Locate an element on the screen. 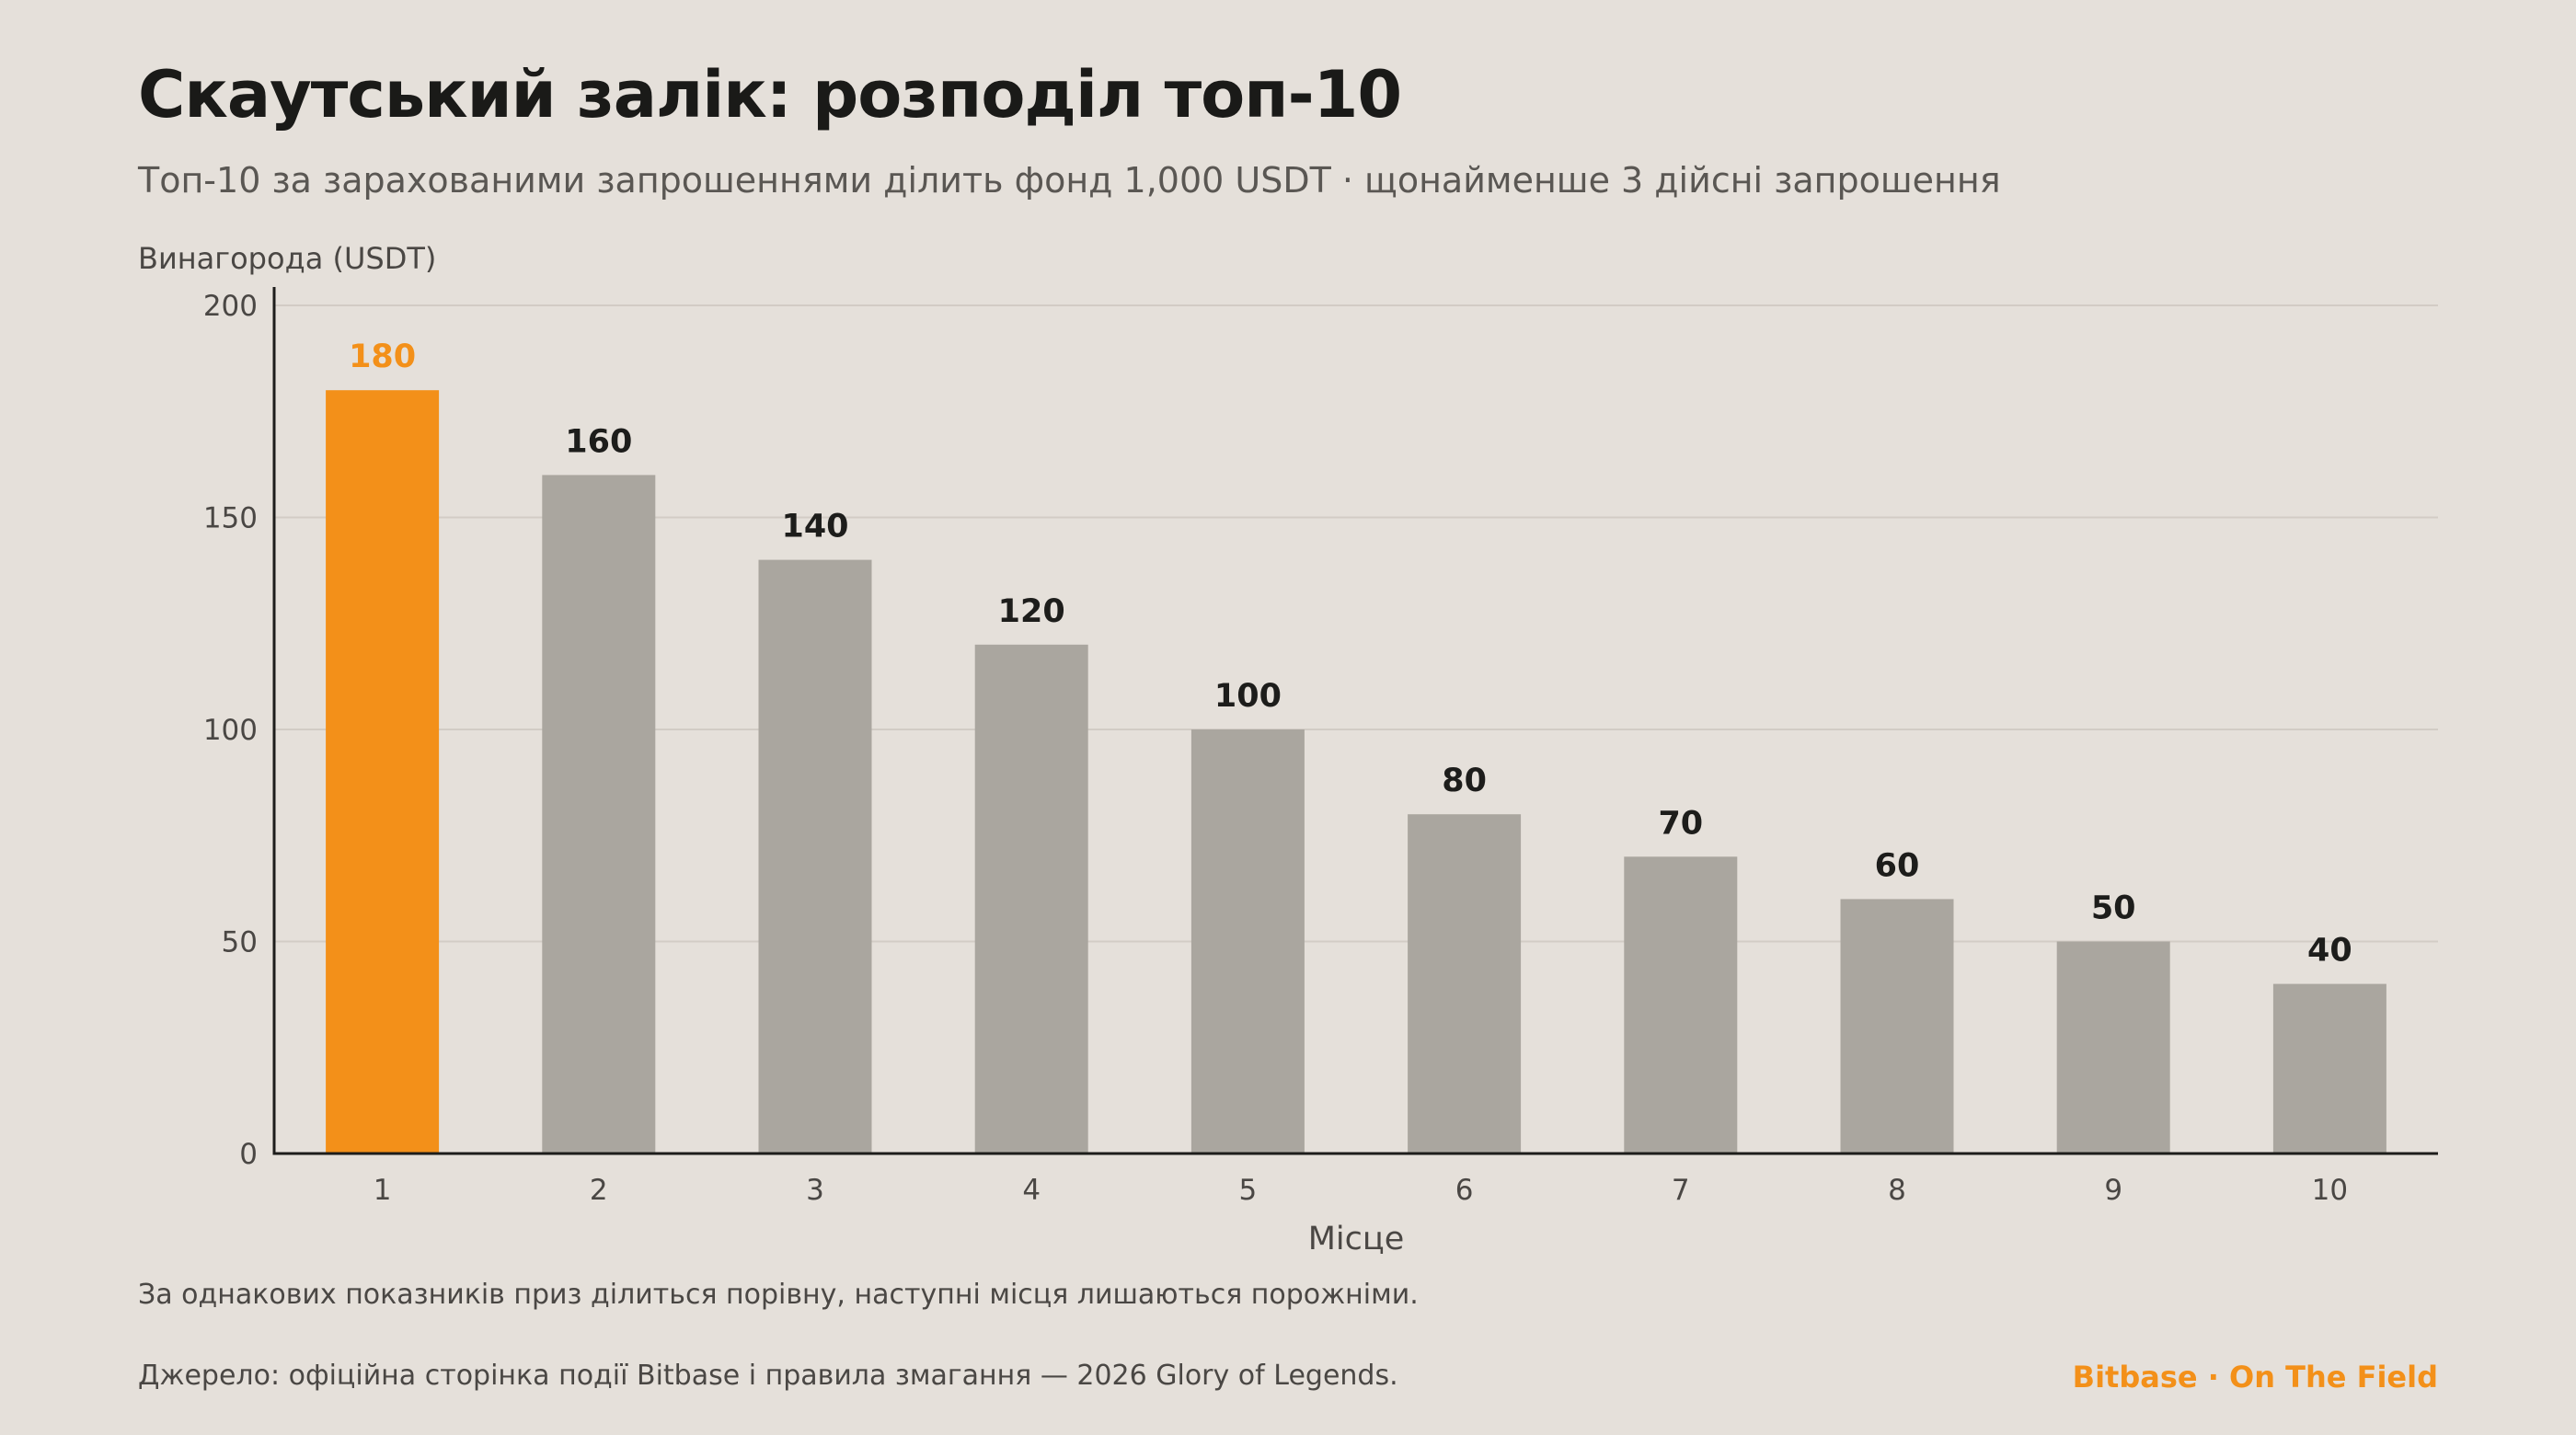 The width and height of the screenshot is (2576, 1435). data-label: 70 is located at coordinates (1680, 823).